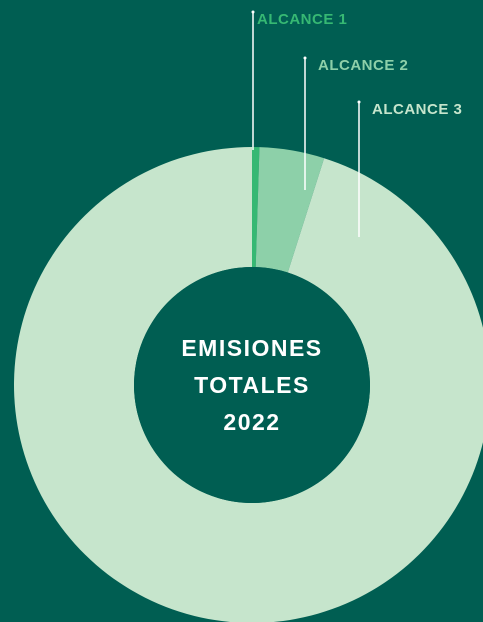 This screenshot has height=622, width=483. Describe the element at coordinates (363, 65) in the screenshot. I see `slice-label: ALCANCE 2` at that location.